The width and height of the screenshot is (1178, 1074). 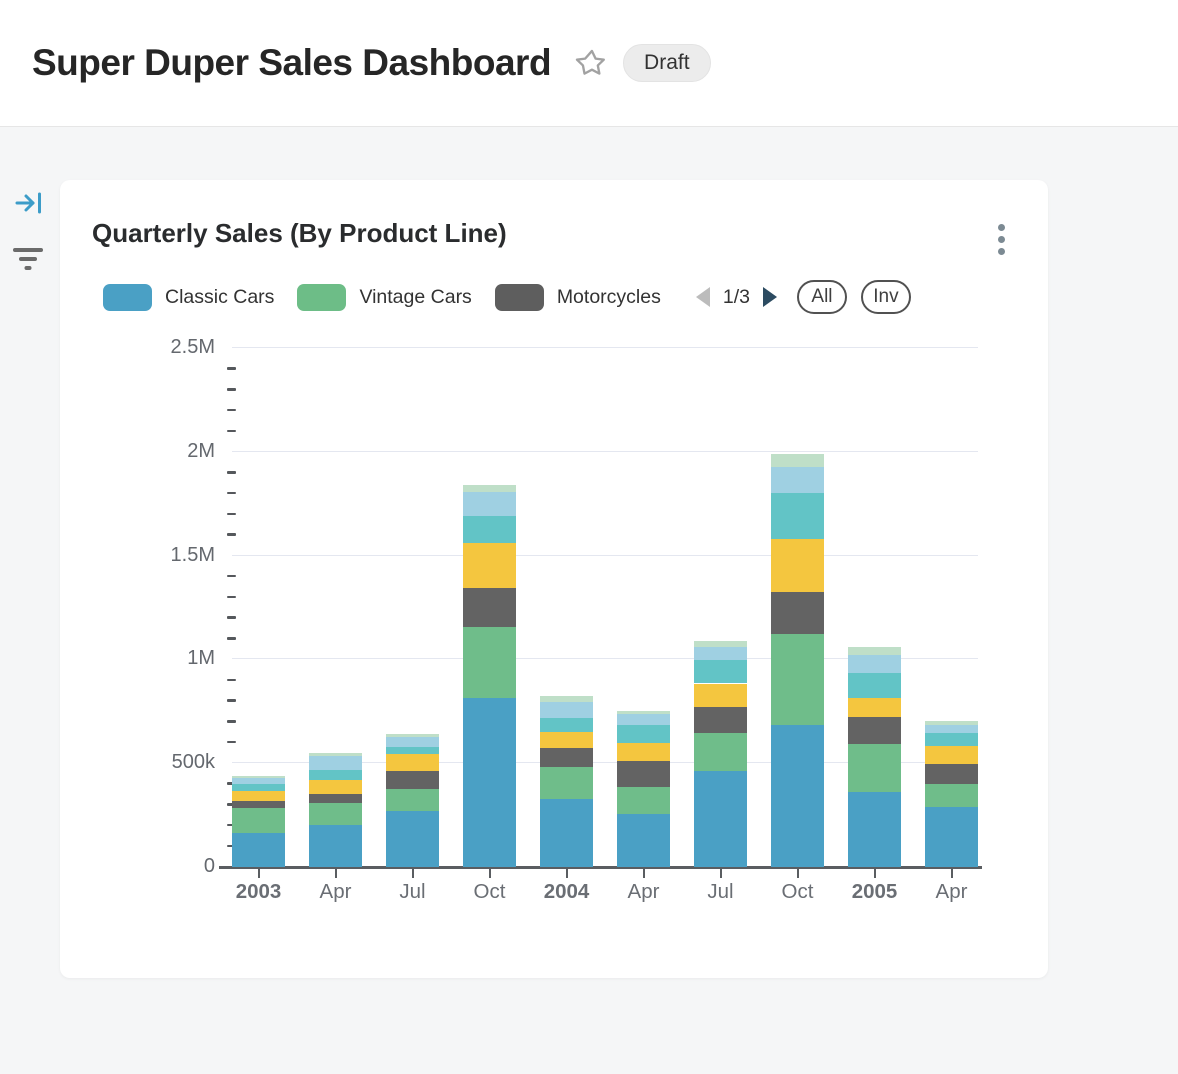 I want to click on y-axis-tick-label: 2.5M, so click(x=192, y=347).